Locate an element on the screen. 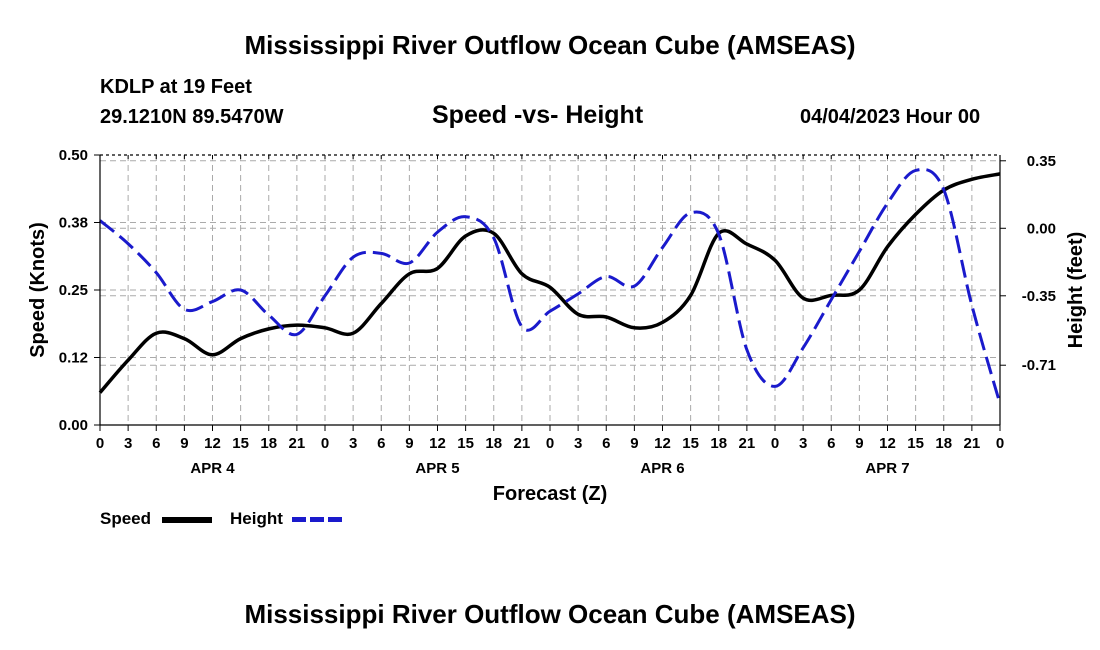 The height and width of the screenshot is (650, 1100). y-tick-label: 0.12 is located at coordinates (73, 358).